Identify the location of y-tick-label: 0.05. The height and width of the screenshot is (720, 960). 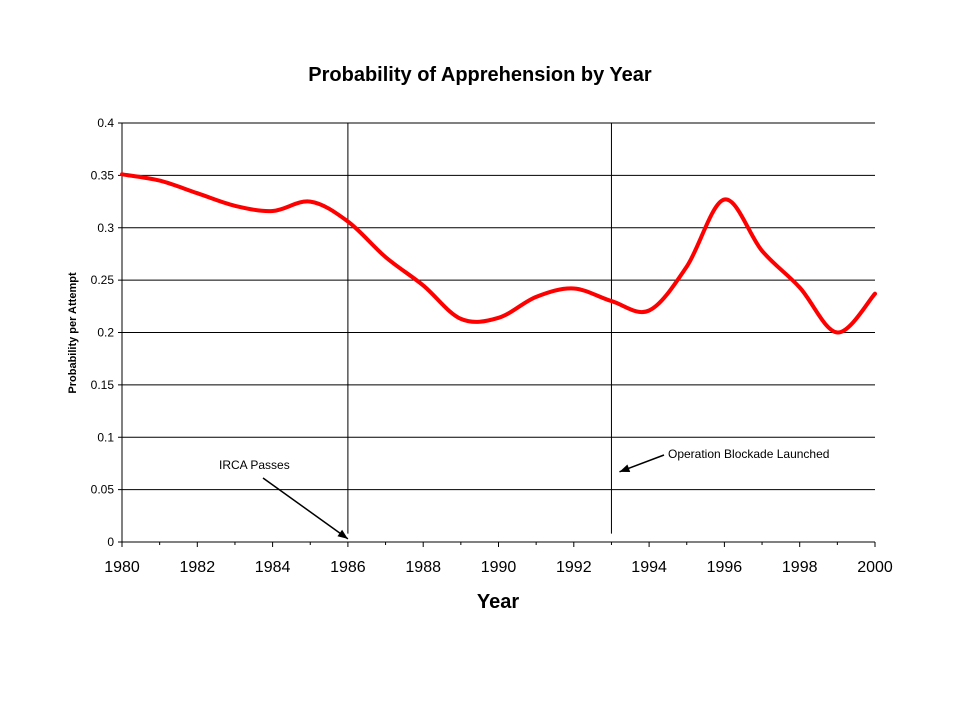
(103, 490).